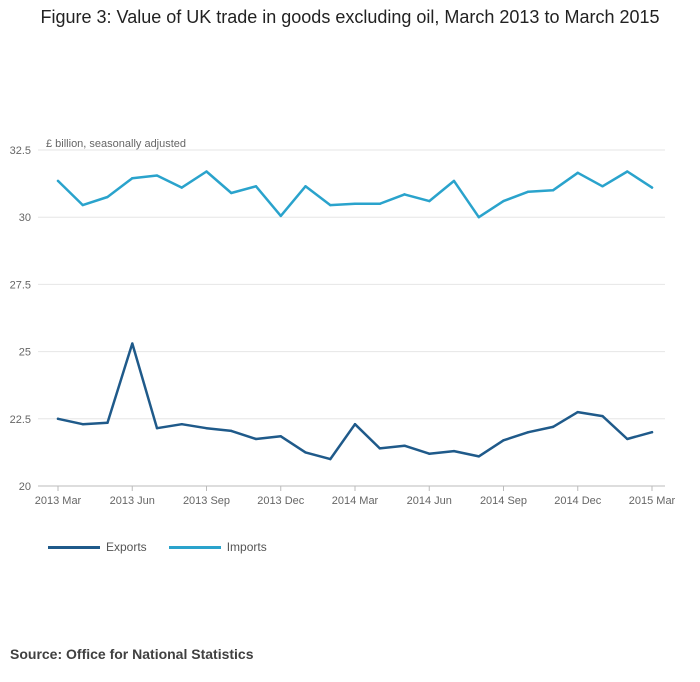  What do you see at coordinates (355, 401) in the screenshot?
I see `series-line-exports` at bounding box center [355, 401].